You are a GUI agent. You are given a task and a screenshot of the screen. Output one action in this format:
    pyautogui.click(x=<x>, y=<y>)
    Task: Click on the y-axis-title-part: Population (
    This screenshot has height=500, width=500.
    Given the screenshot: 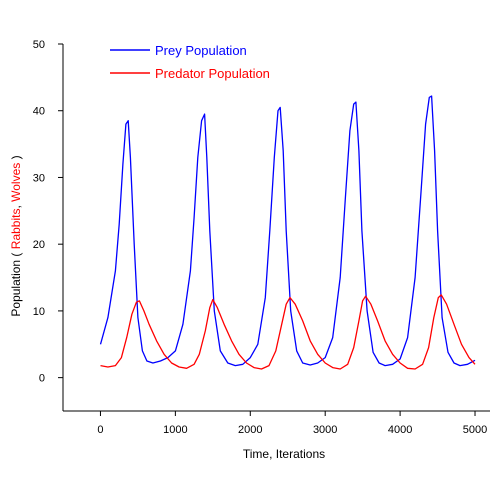 What is the action you would take?
    pyautogui.click(x=16, y=282)
    